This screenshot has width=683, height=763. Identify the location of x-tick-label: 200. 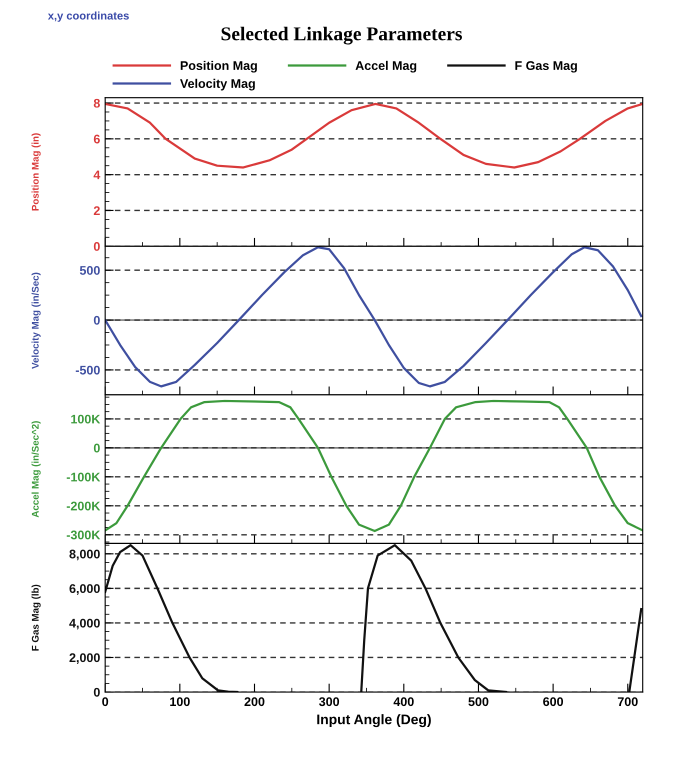
(254, 701).